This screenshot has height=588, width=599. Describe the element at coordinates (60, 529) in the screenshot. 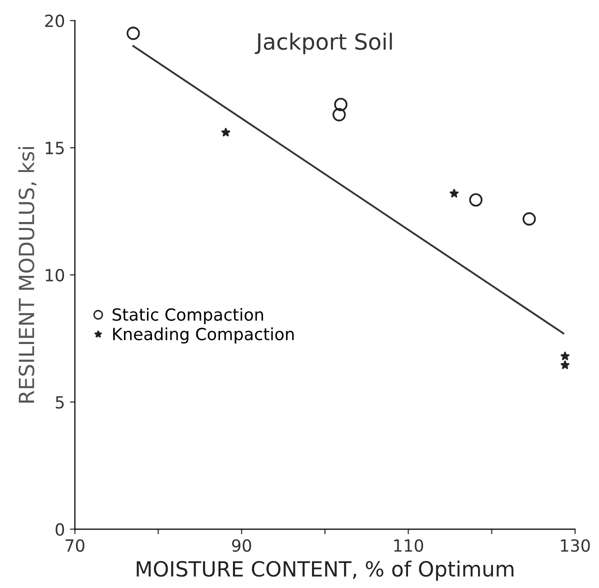

I see `y-tick-label: 0` at that location.